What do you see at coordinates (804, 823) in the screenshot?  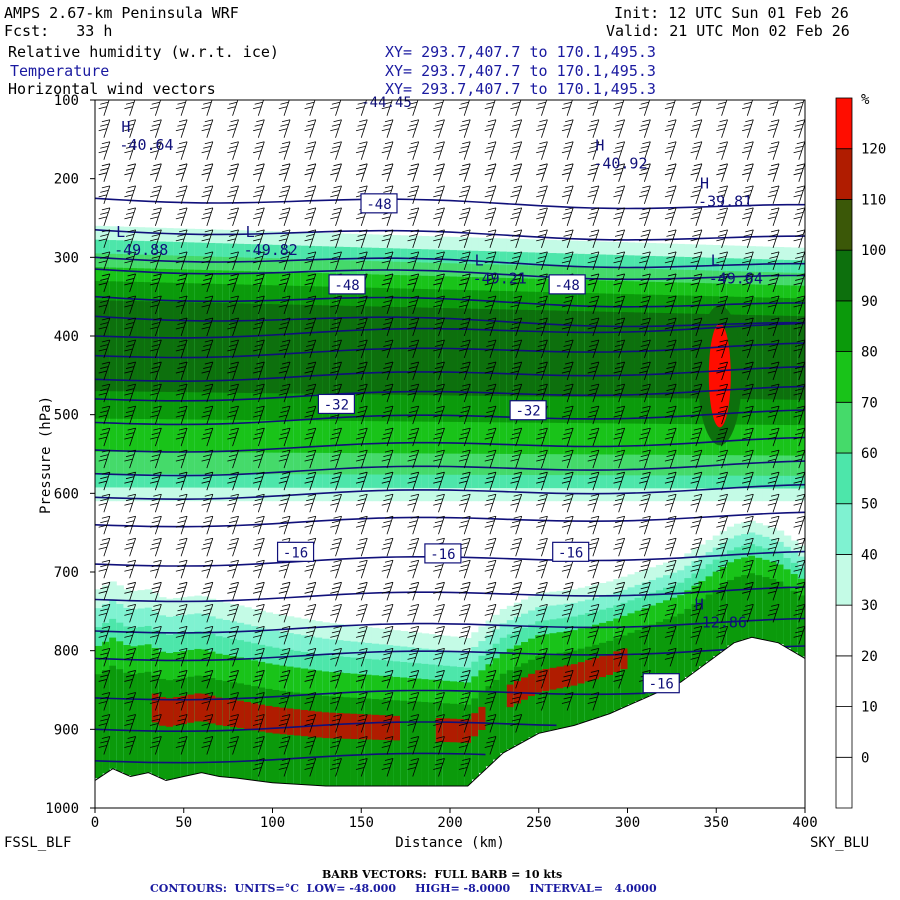 I see `x-tick-label: 400` at bounding box center [804, 823].